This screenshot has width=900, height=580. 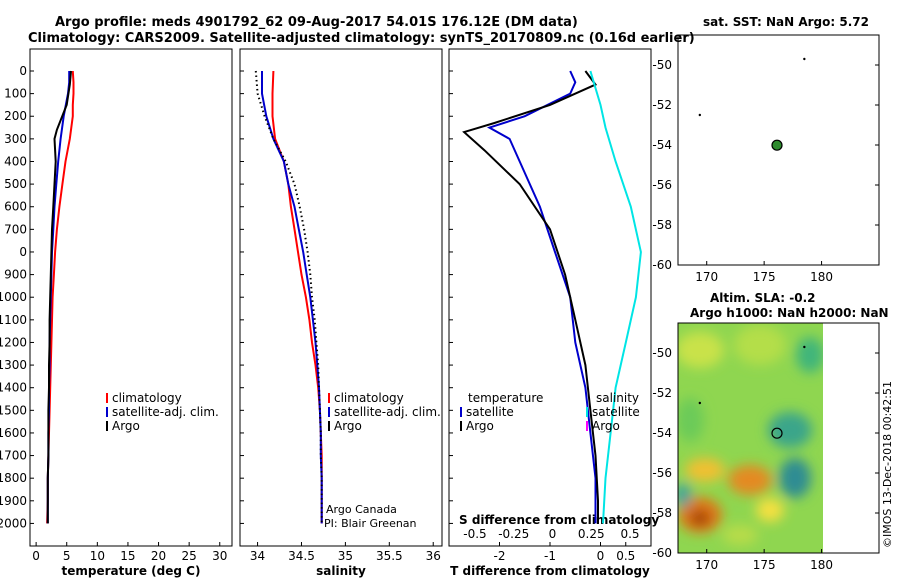 What do you see at coordinates (750, 438) in the screenshot?
I see `sla-heatmap` at bounding box center [750, 438].